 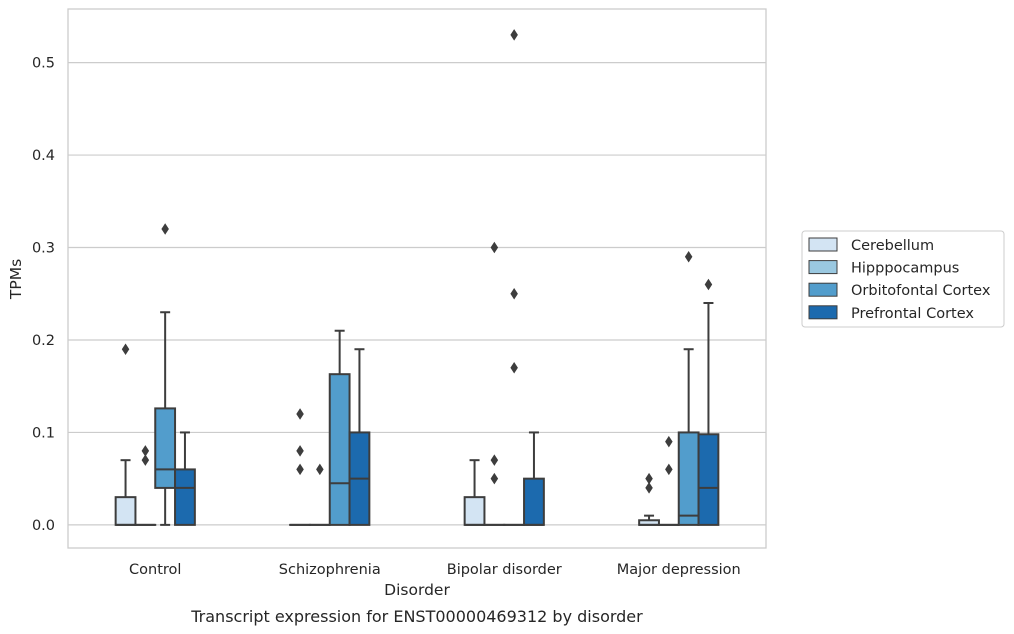 What do you see at coordinates (43, 156) in the screenshot?
I see `y-tick-label: 0.4` at bounding box center [43, 156].